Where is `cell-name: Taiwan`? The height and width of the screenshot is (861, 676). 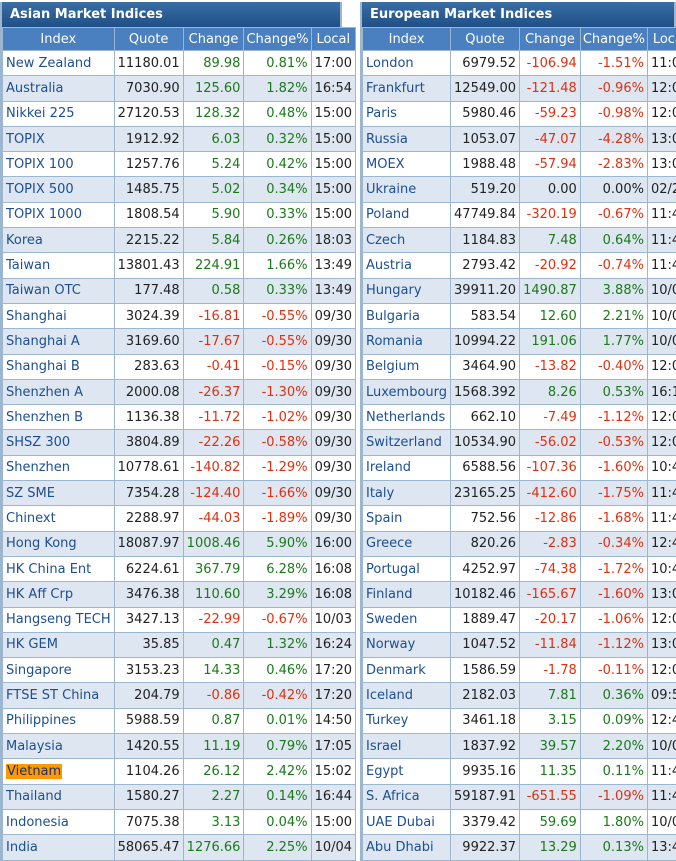 cell-name: Taiwan is located at coordinates (58, 265).